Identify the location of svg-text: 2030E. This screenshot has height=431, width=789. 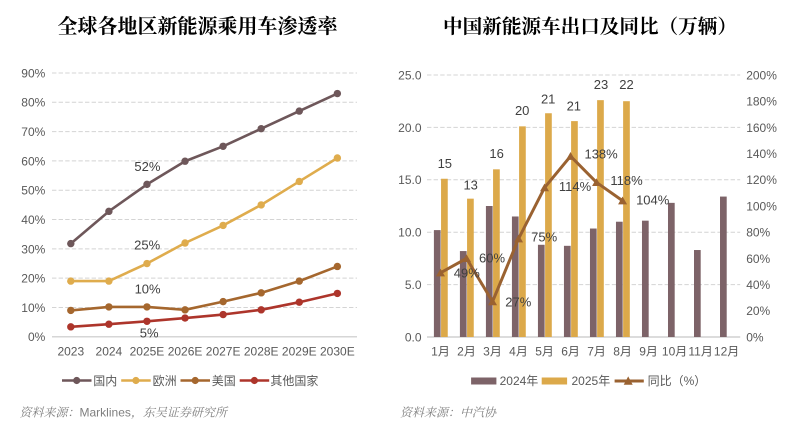
(337, 351).